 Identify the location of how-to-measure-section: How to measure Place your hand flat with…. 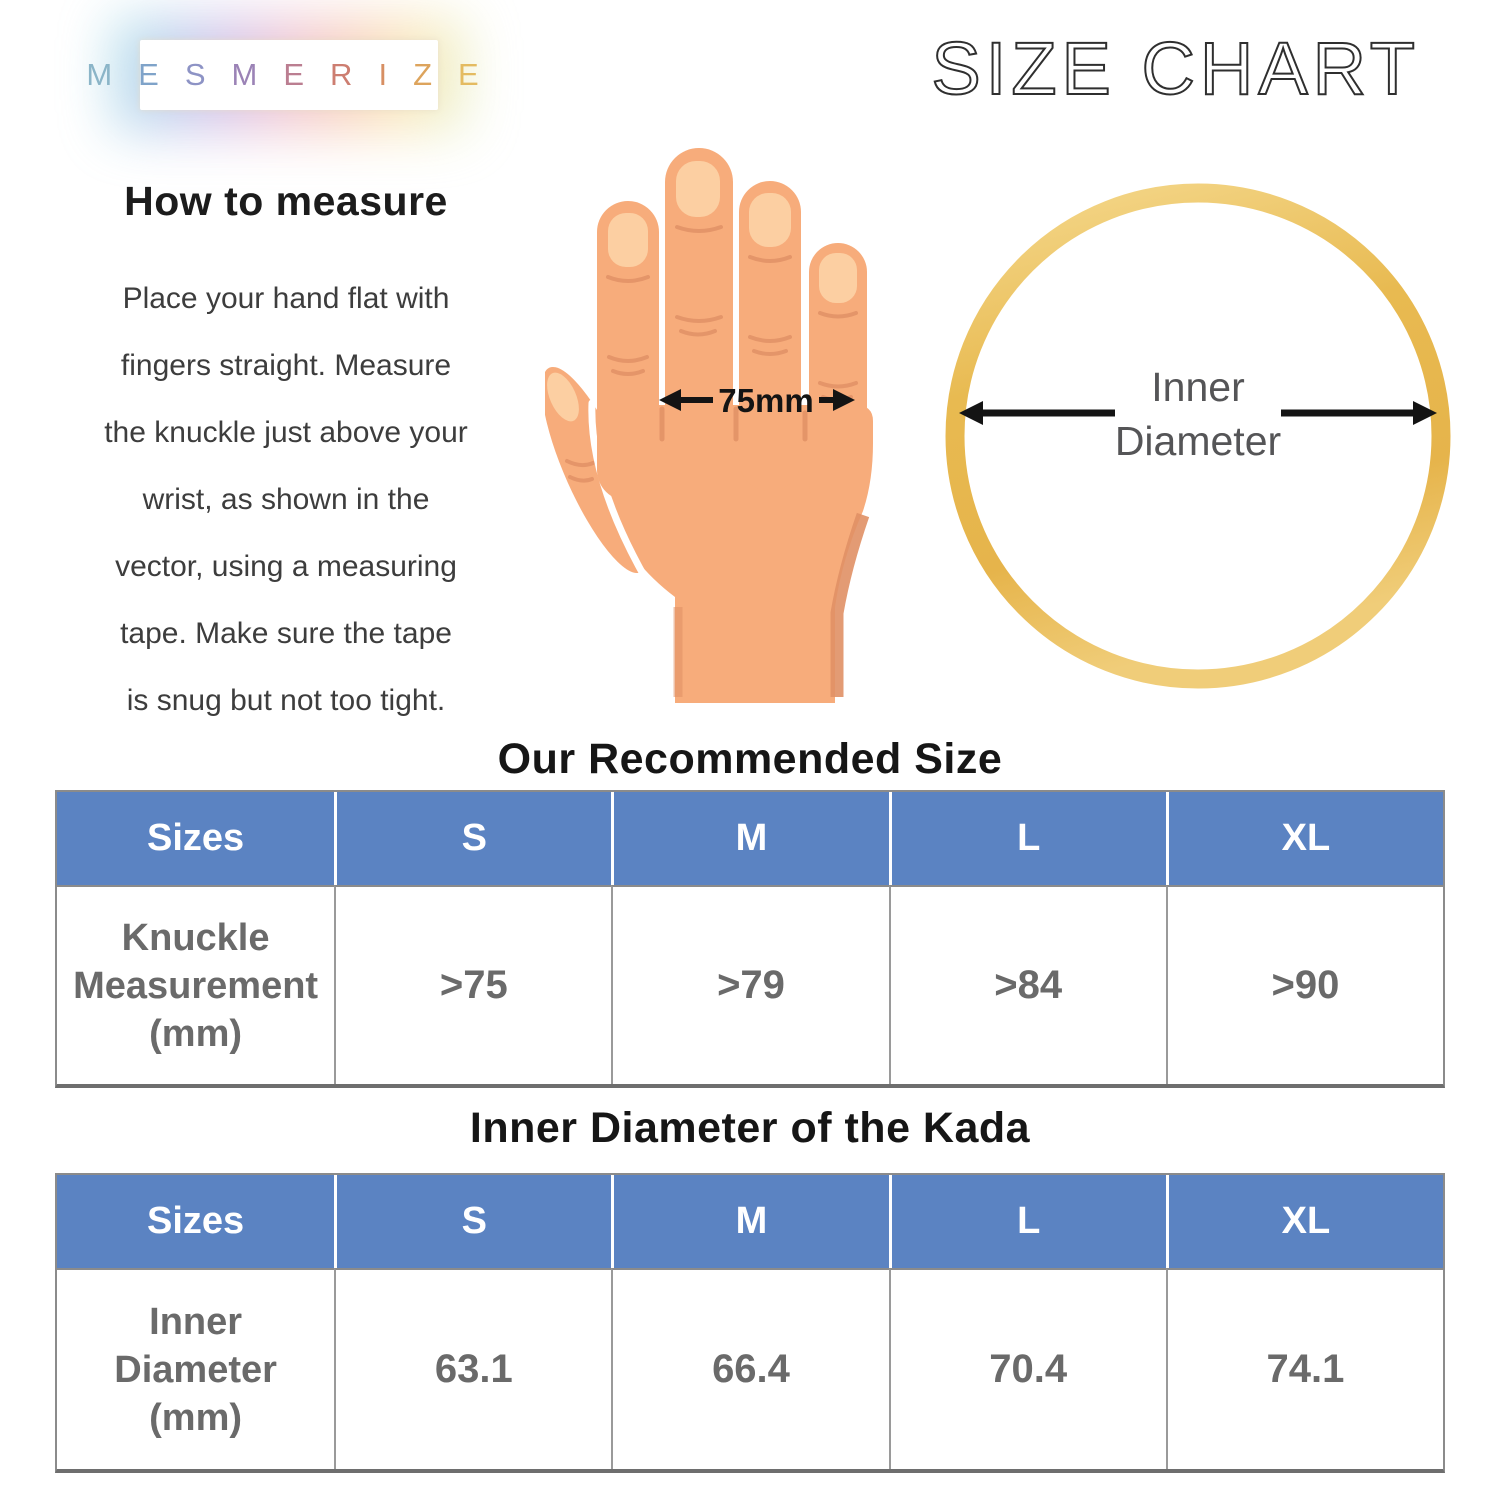
(286, 456).